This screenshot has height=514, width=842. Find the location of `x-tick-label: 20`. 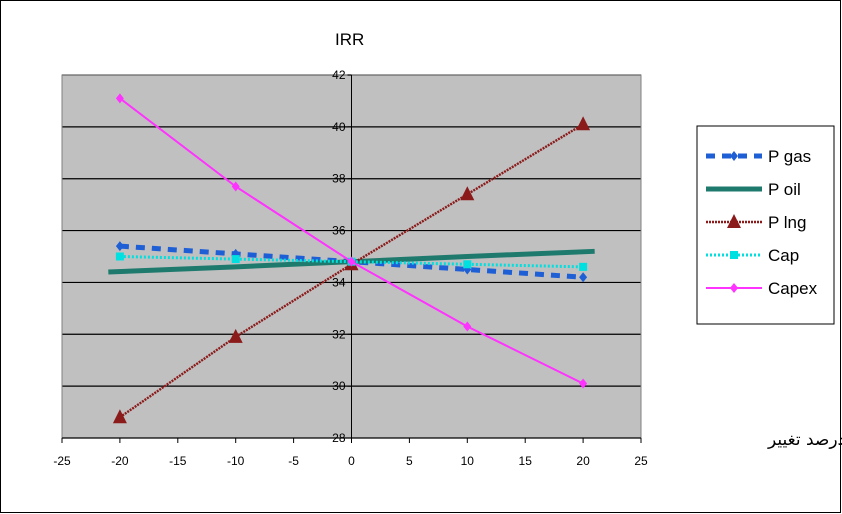

x-tick-label: 20 is located at coordinates (583, 461).